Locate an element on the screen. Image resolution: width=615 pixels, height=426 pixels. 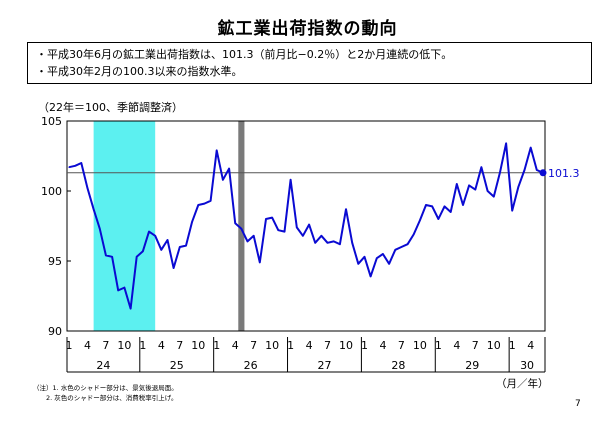
y-tick-label: 90 is located at coordinates (55, 331).